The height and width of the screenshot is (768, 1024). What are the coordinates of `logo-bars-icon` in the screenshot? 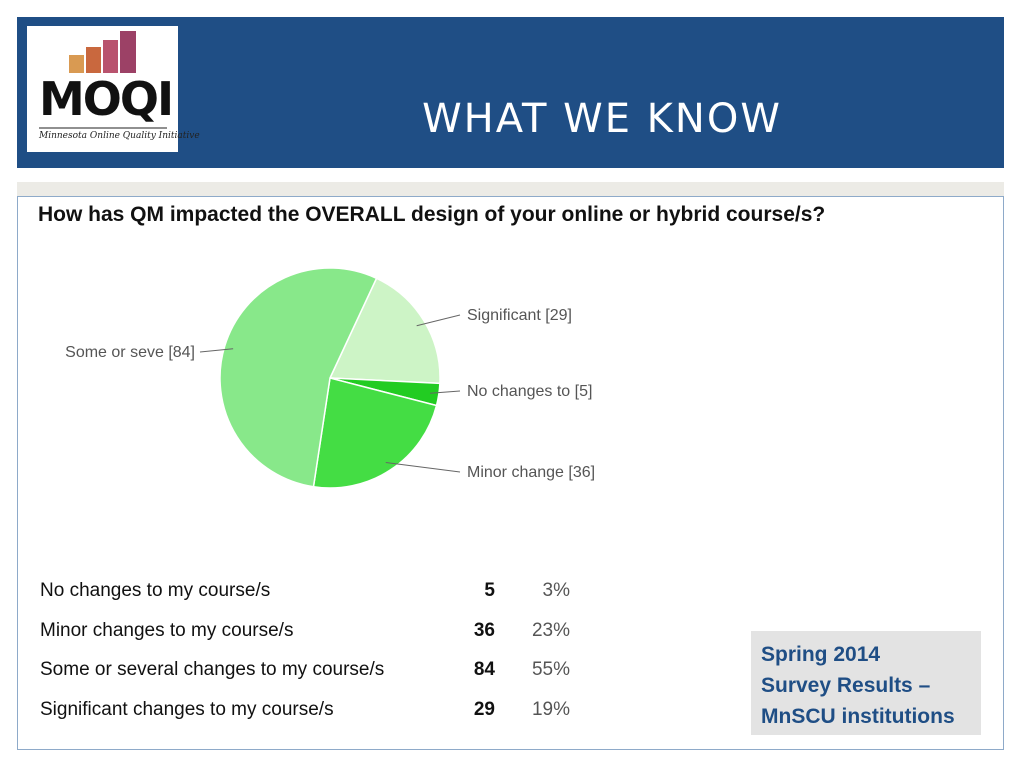 It's located at (103, 80).